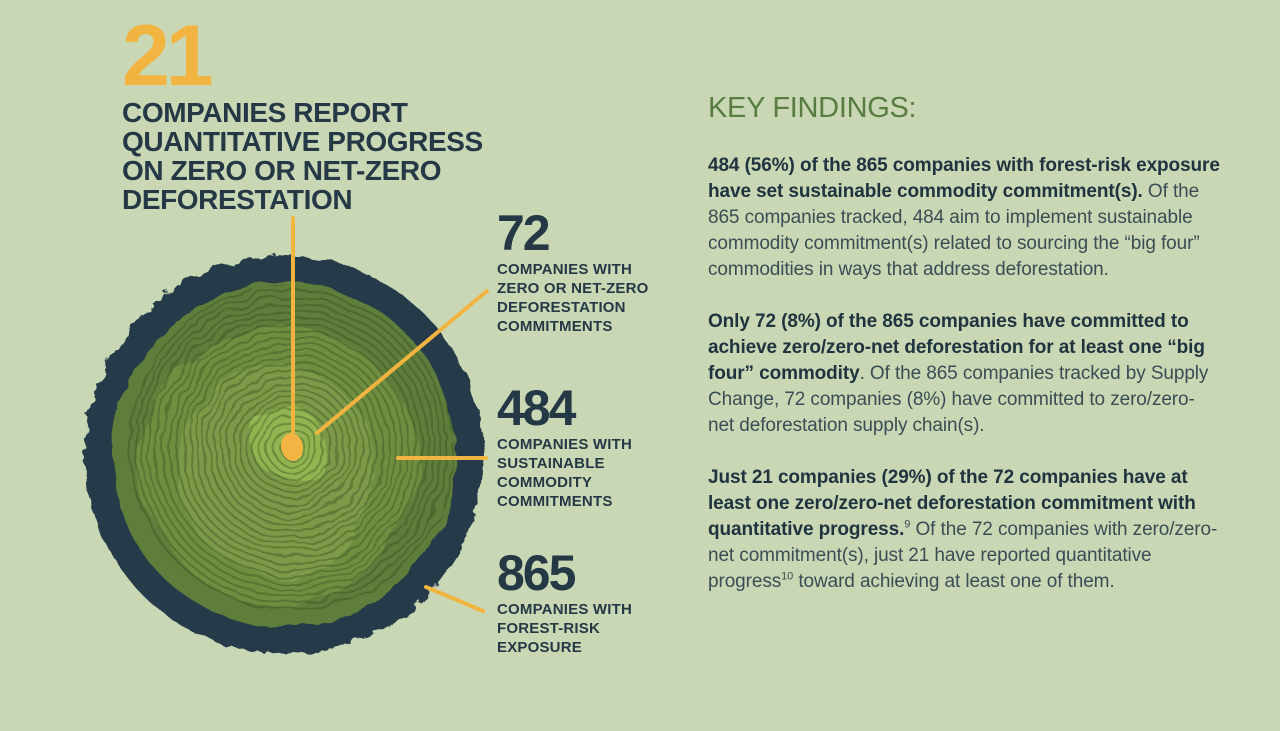 This screenshot has height=731, width=1280. Describe the element at coordinates (551, 463) in the screenshot. I see `callout-label-line: SUSTAINABLE` at that location.